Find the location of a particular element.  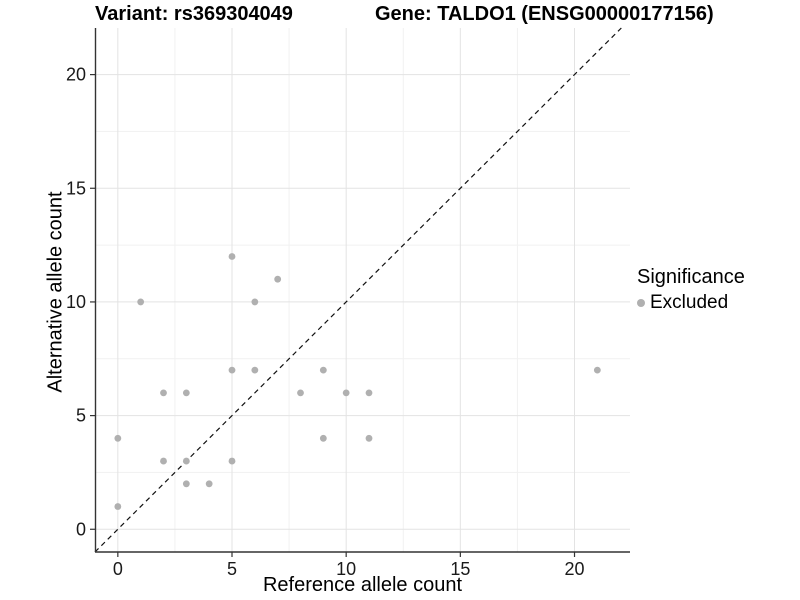

legend-point-icon is located at coordinates (641, 303).